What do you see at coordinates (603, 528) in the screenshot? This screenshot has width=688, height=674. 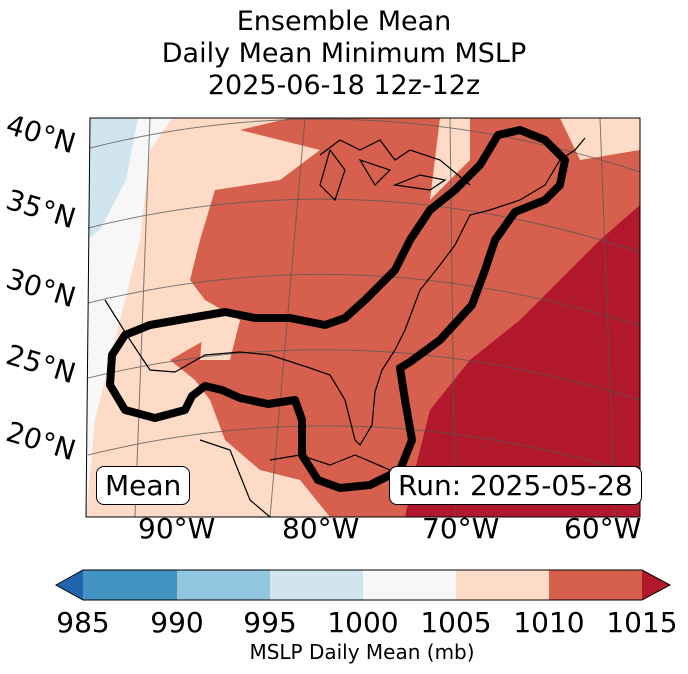 I see `lon-label-60: 60°W` at bounding box center [603, 528].